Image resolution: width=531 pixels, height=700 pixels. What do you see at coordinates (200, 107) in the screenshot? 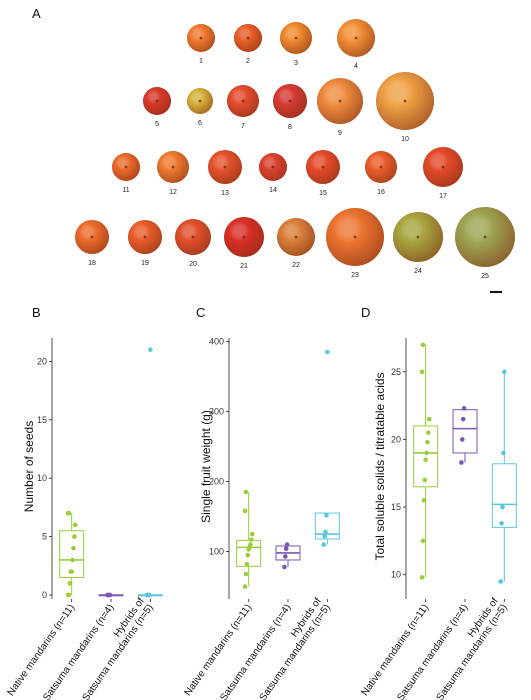
I see `fruit-6: 6` at bounding box center [200, 107].